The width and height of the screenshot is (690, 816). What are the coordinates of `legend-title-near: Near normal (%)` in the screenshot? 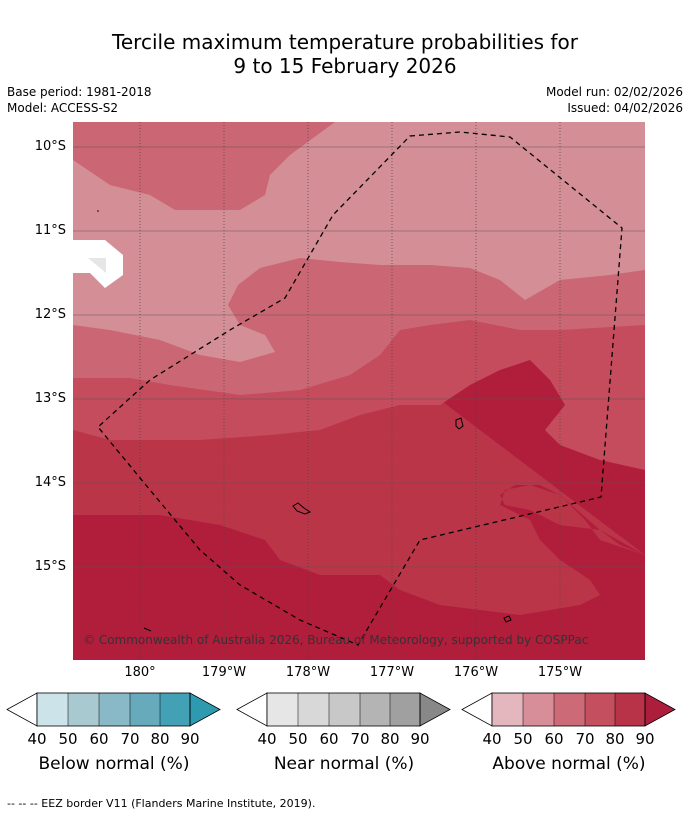 It's located at (344, 764).